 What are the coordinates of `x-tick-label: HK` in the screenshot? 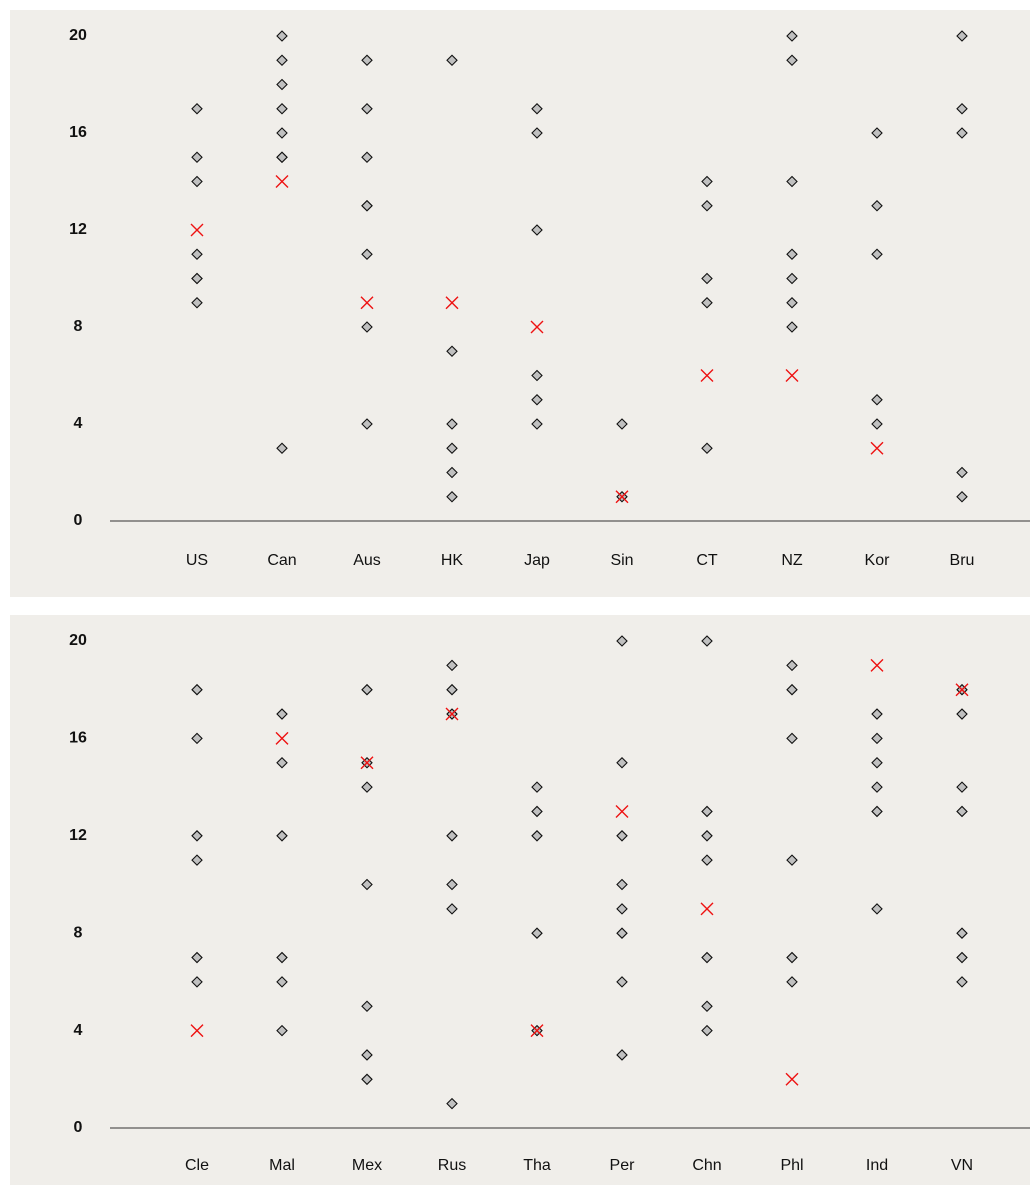 It's located at (452, 560).